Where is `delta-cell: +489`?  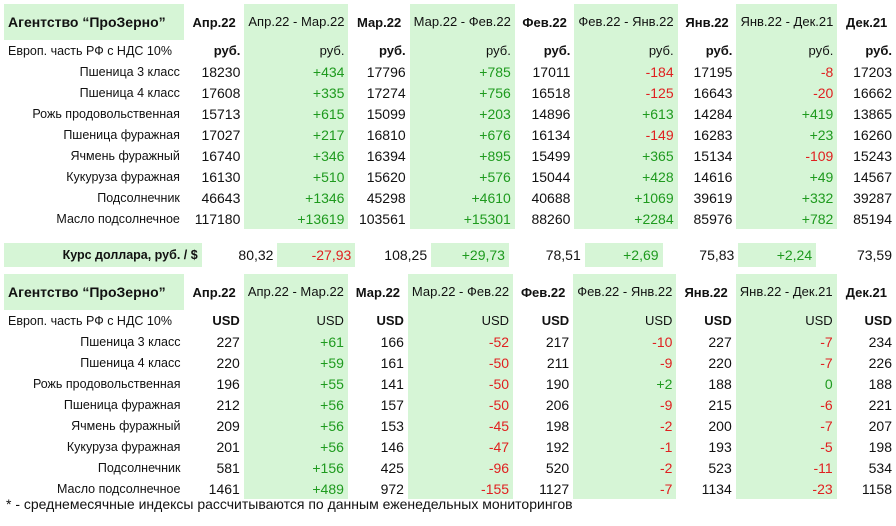 delta-cell: +489 is located at coordinates (295, 488).